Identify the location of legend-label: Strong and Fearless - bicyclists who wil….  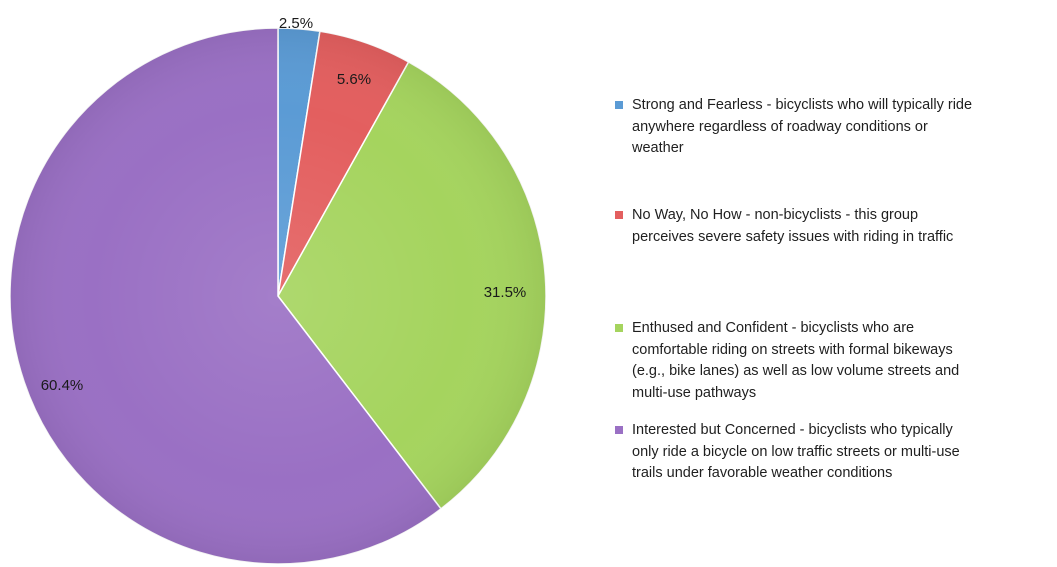
(802, 126).